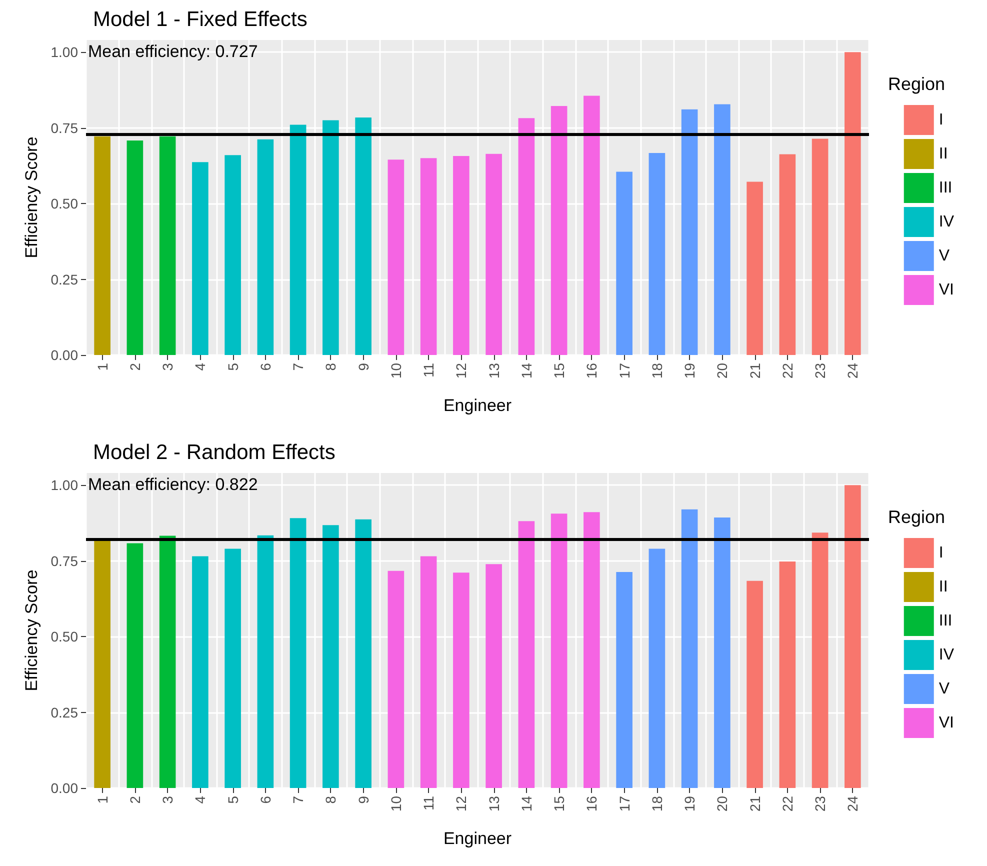  I want to click on legend-title: Region, so click(917, 517).